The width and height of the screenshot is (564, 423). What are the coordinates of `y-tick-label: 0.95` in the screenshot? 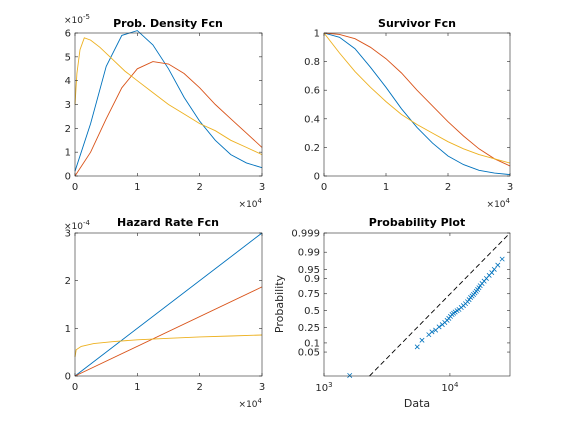 It's located at (309, 270).